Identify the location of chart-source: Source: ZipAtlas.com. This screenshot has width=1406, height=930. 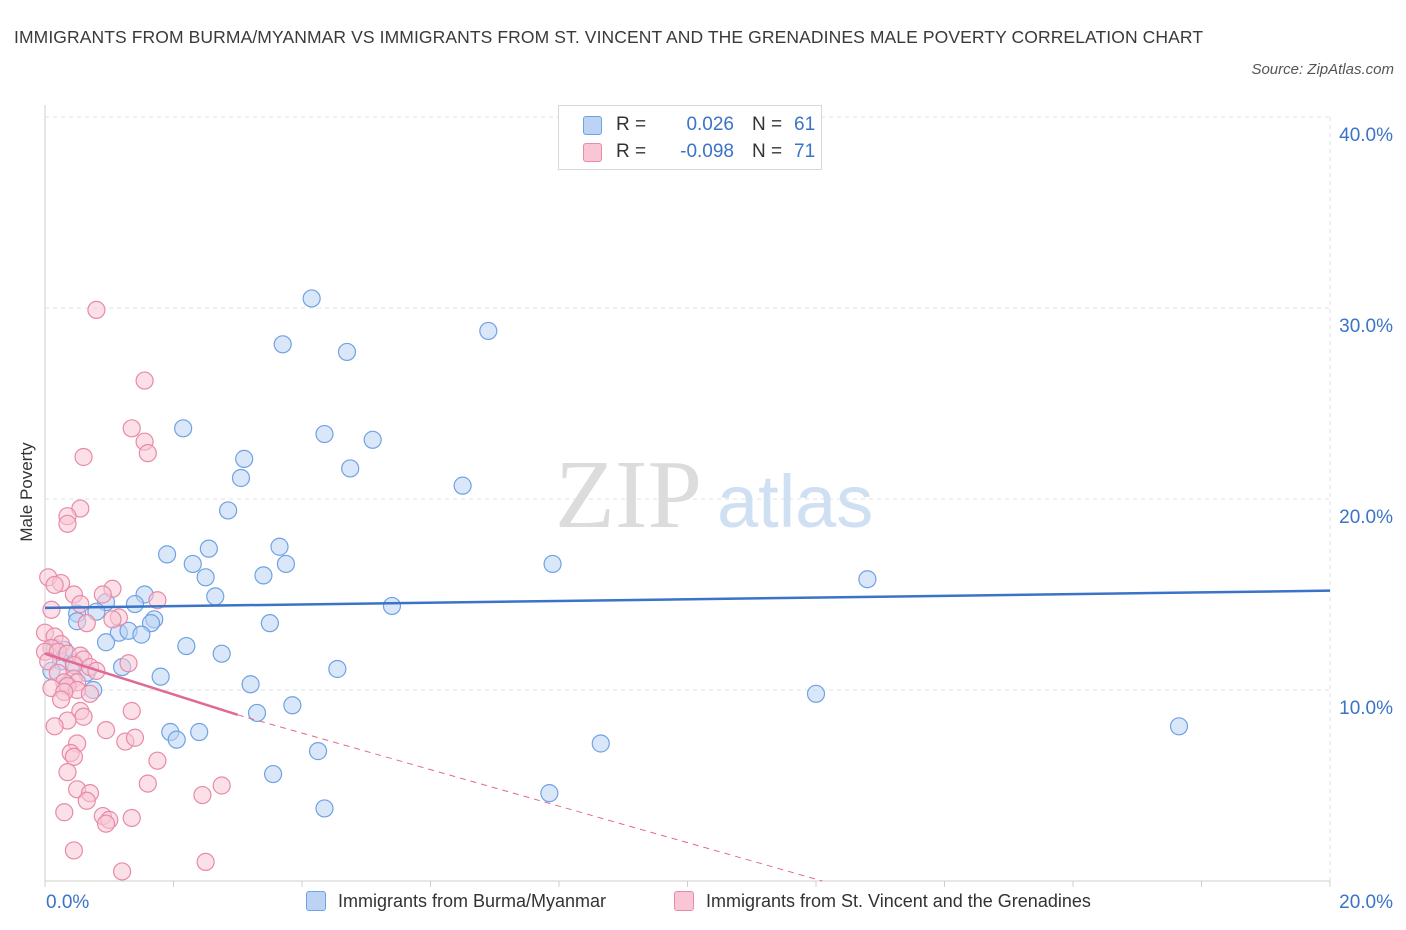
(1322, 69).